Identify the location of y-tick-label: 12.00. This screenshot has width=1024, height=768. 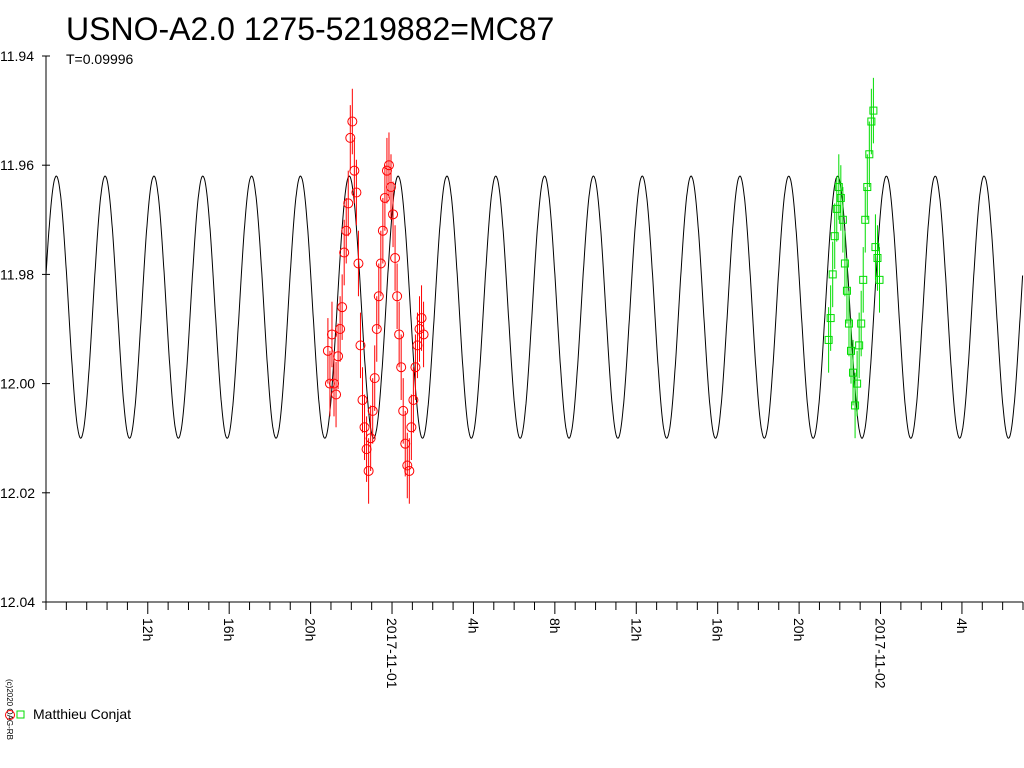
(17, 384).